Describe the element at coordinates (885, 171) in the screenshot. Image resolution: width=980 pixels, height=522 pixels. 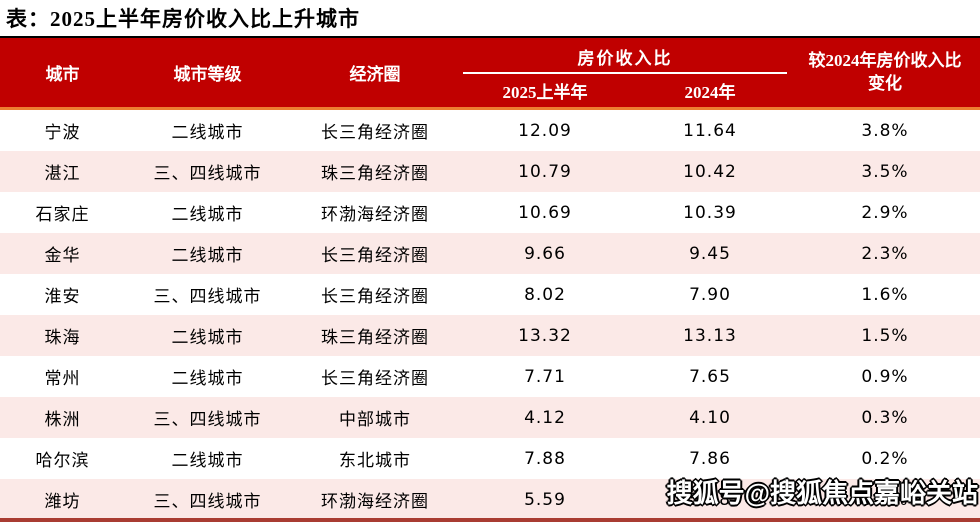
I see `cell-change: 3.5%` at that location.